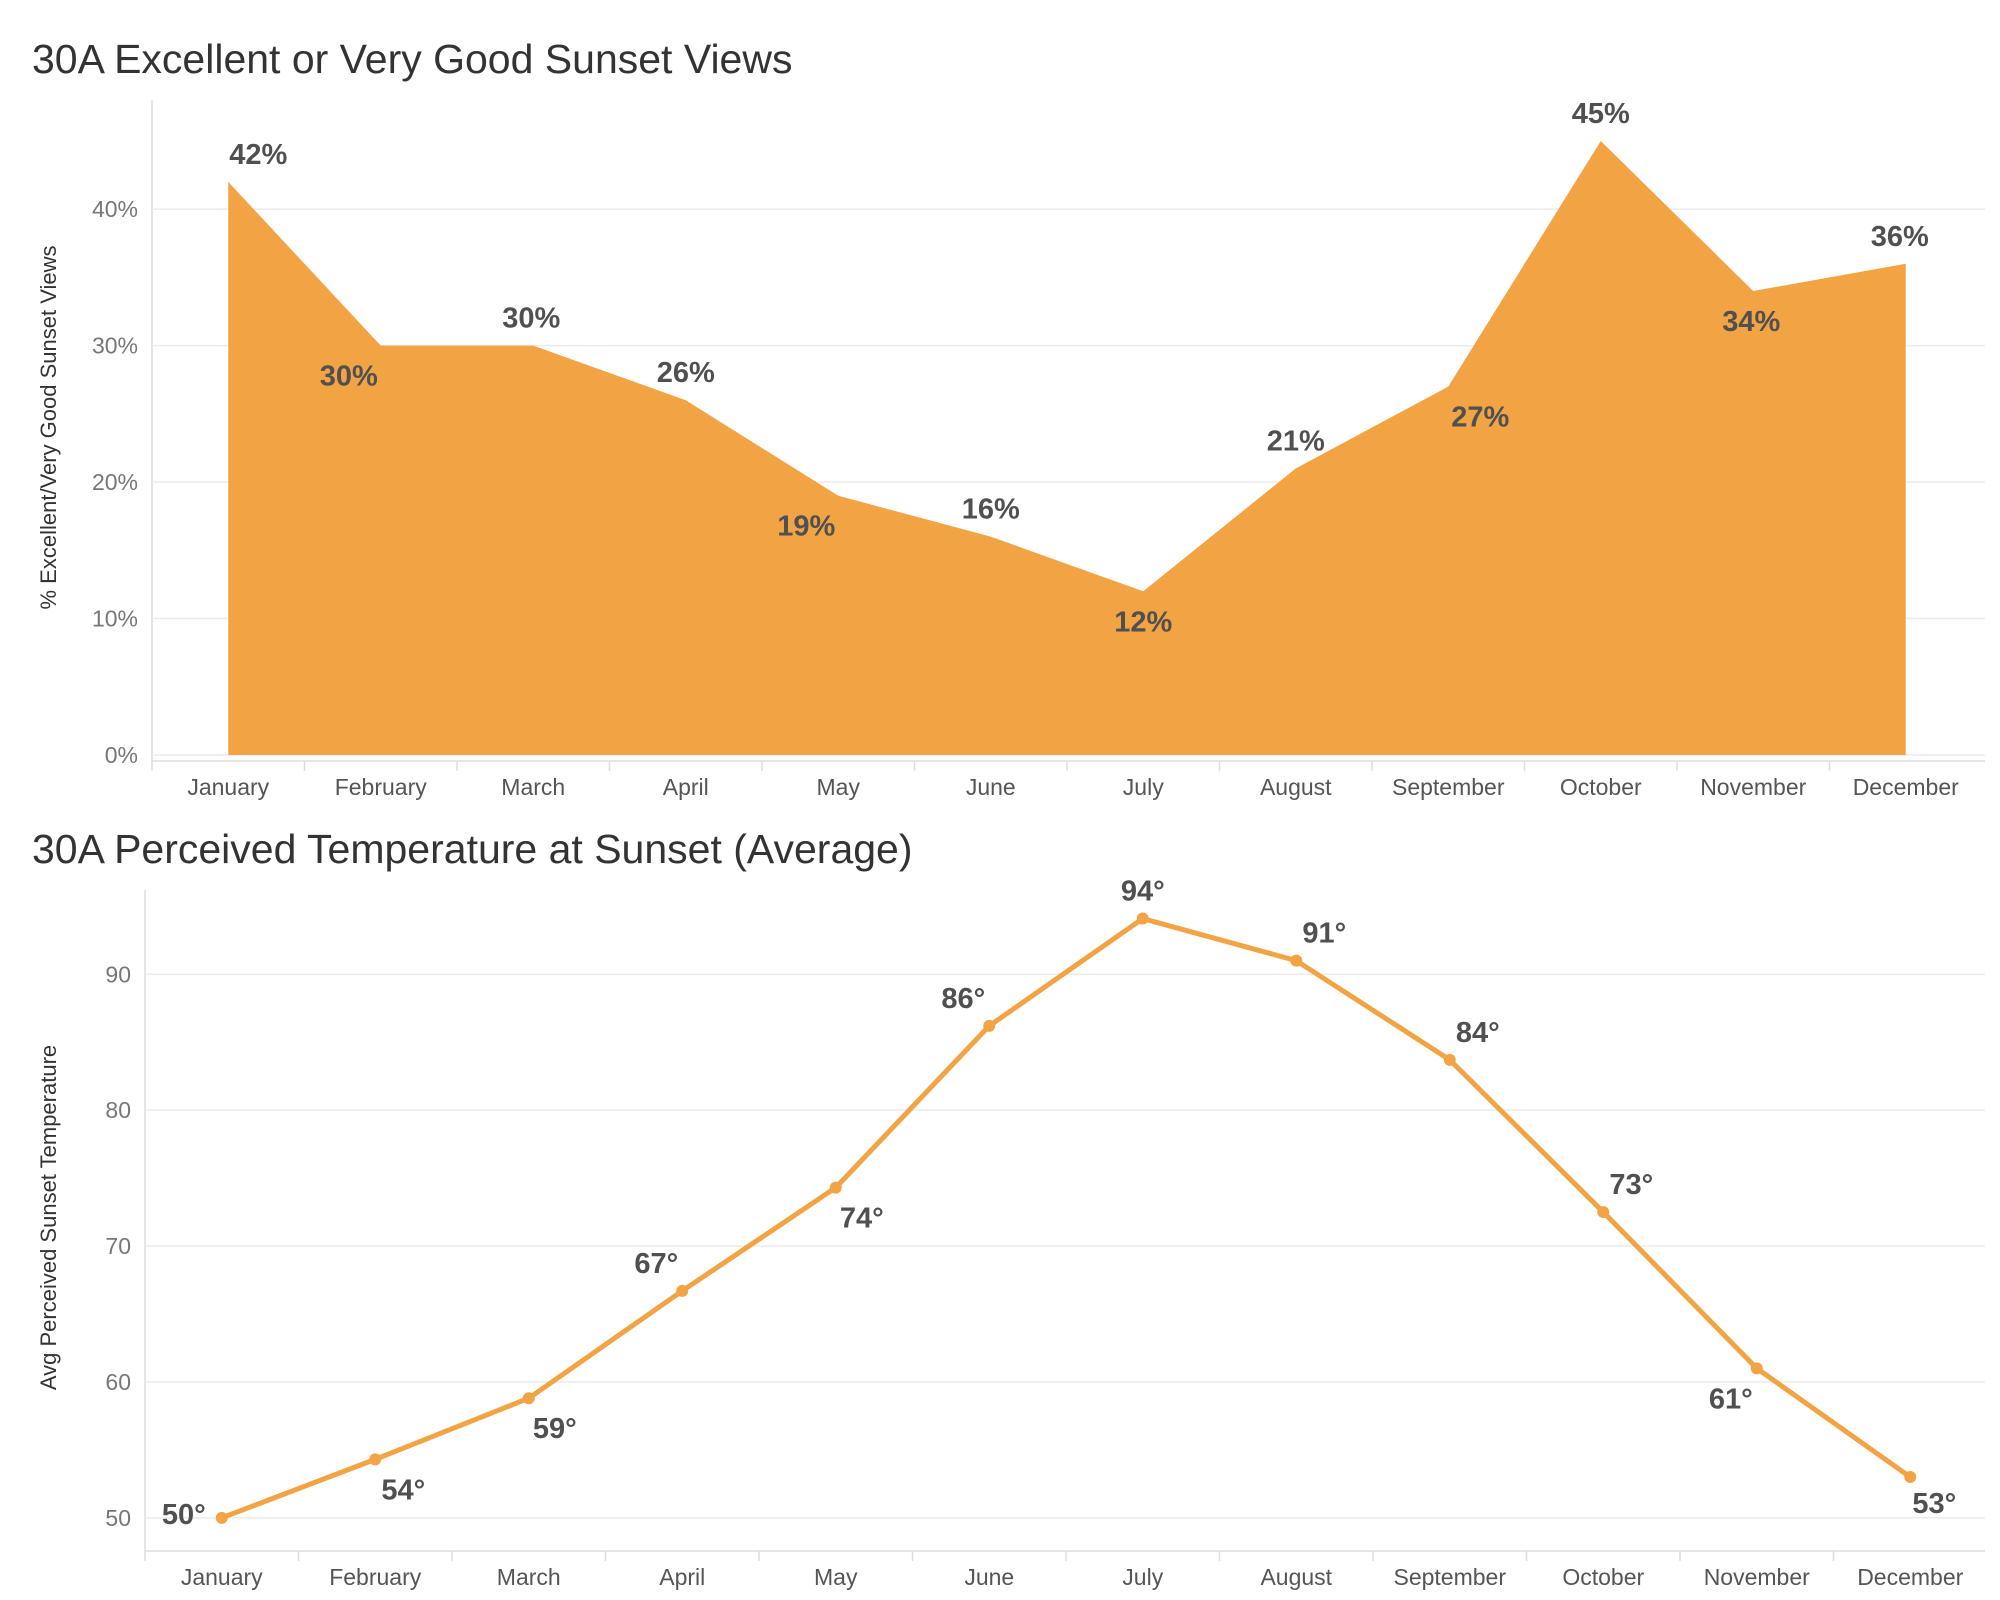 This screenshot has width=2000, height=1600. Describe the element at coordinates (656, 1264) in the screenshot. I see `data-label: 67°` at that location.